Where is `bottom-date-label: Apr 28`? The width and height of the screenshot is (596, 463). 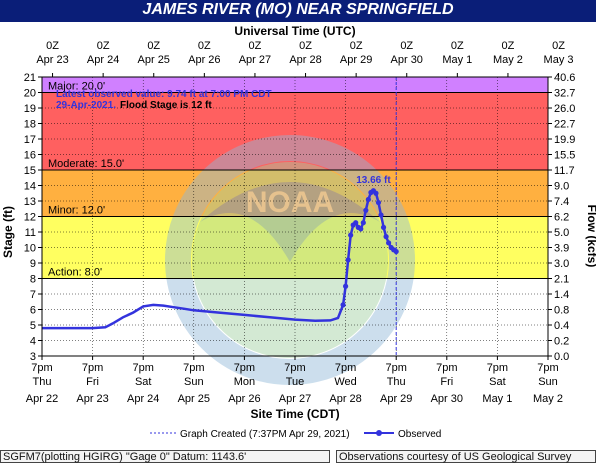
bottom-date-label: Apr 28 is located at coordinates (345, 399).